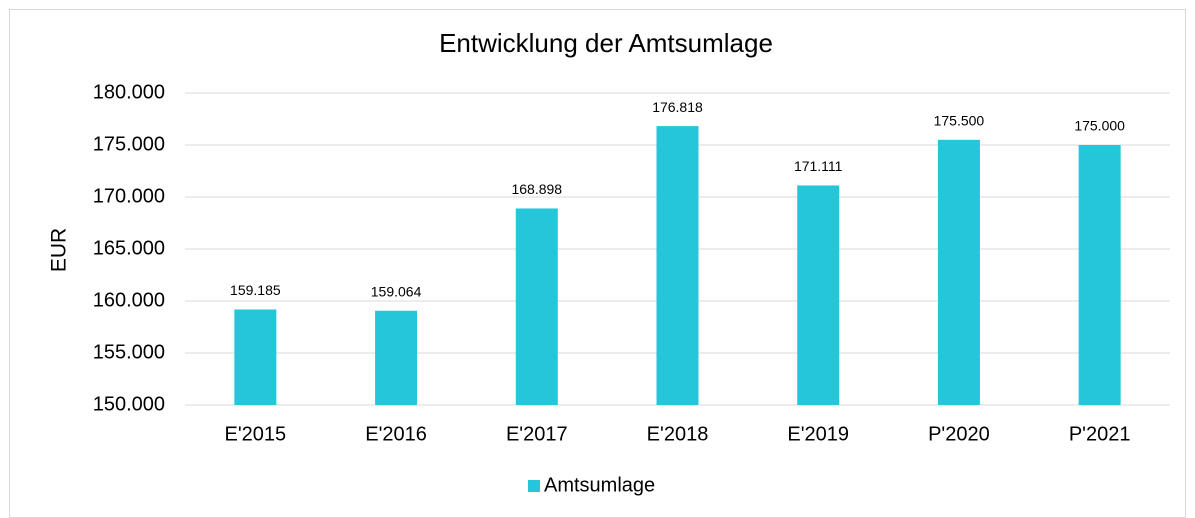  Describe the element at coordinates (129, 300) in the screenshot. I see `y-tick-label: 160.000` at that location.